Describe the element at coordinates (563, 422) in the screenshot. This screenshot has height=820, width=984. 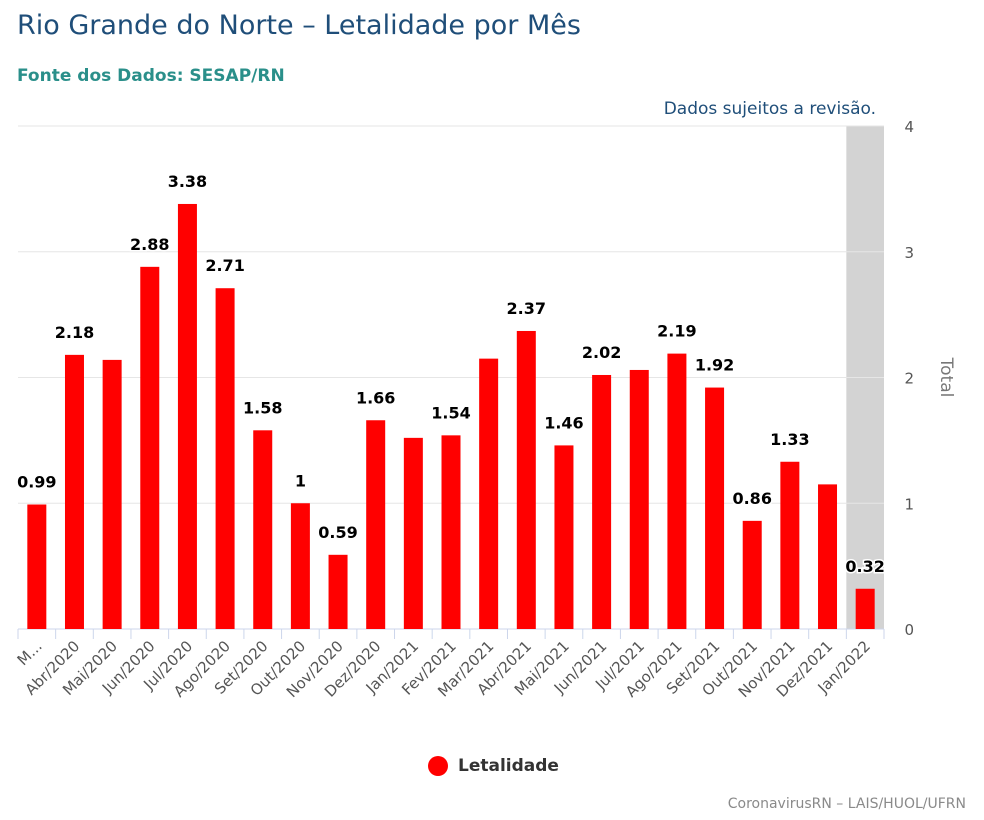
I see `data-label: 1.46` at that location.